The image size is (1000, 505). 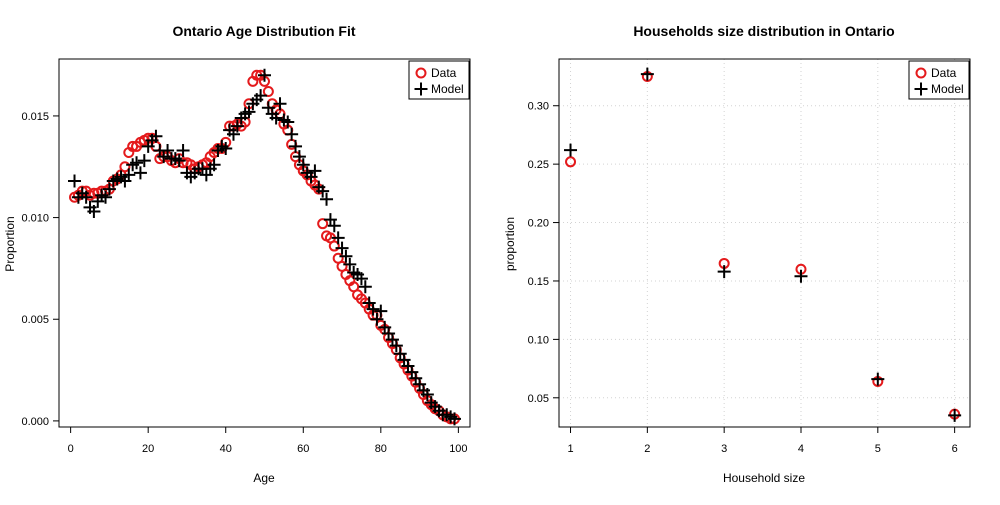 What do you see at coordinates (303, 449) in the screenshot?
I see `x-tick-label: 60` at bounding box center [303, 449].